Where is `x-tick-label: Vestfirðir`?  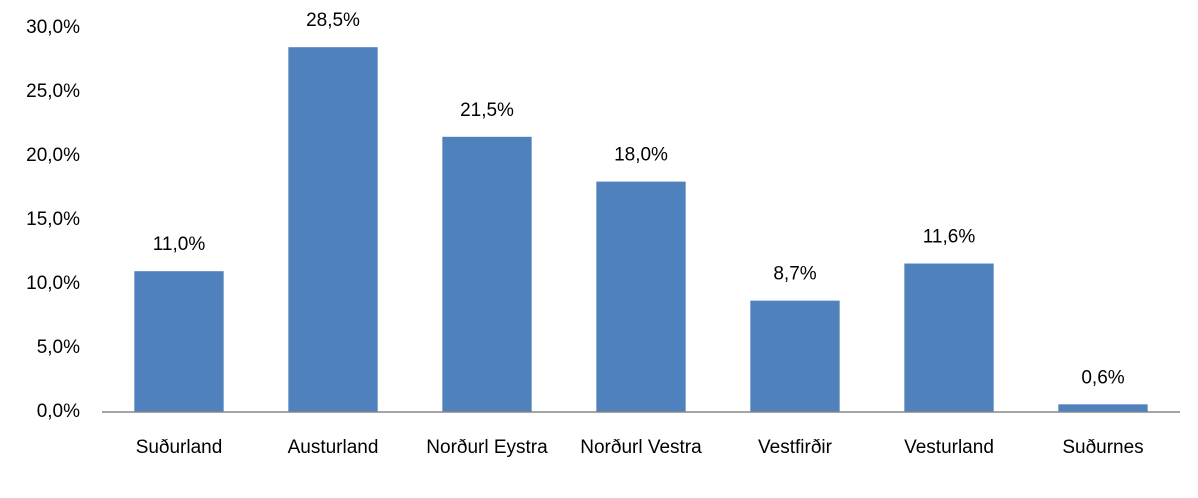
x-tick-label: Vestfirðir is located at coordinates (795, 447).